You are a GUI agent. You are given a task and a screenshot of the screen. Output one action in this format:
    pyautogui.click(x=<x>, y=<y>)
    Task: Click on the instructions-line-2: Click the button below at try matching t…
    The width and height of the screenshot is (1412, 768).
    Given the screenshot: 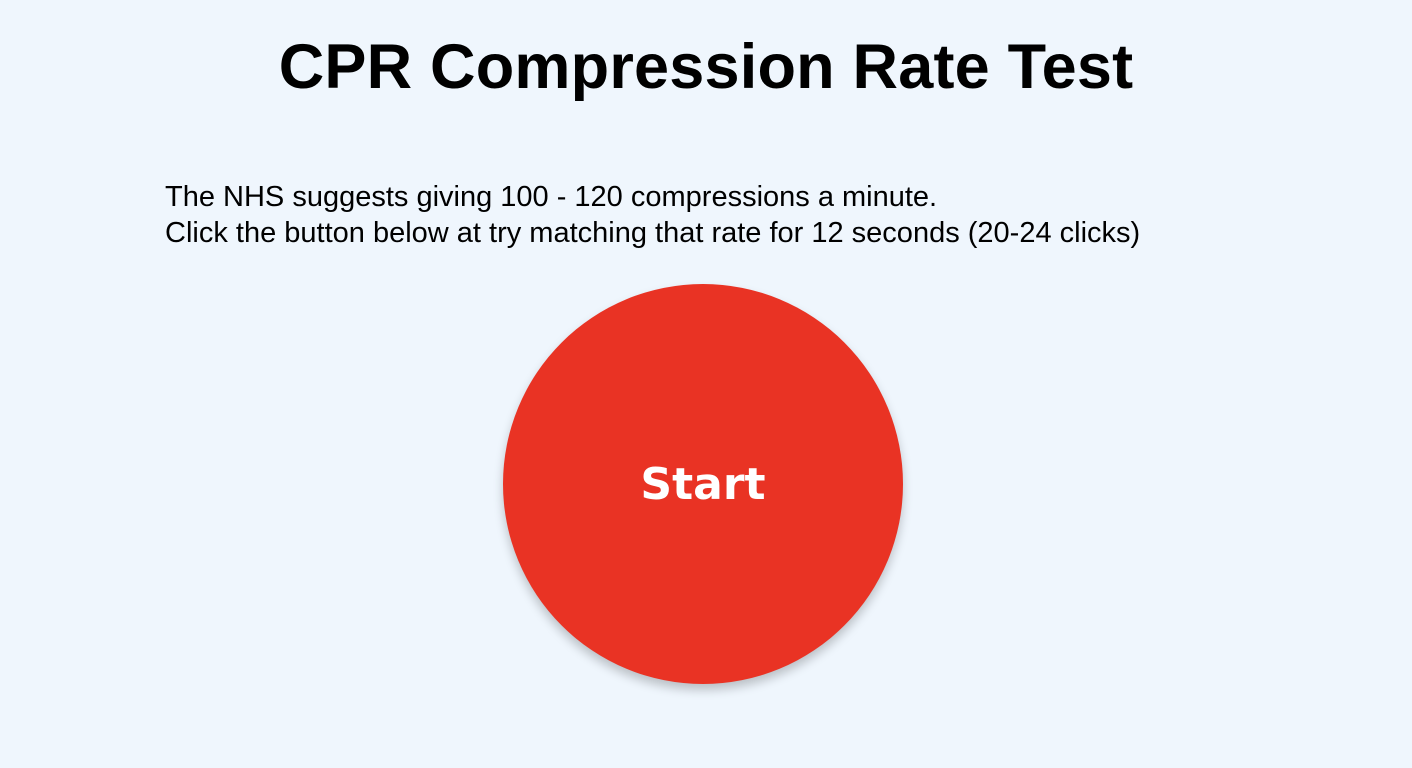 What is the action you would take?
    pyautogui.click(x=653, y=233)
    